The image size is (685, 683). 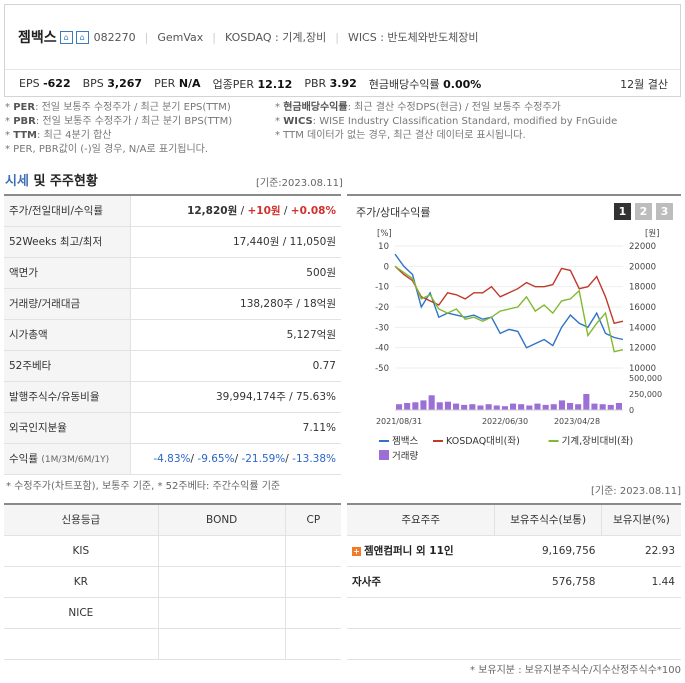 I want to click on y-tick-label: -20, so click(x=382, y=308).